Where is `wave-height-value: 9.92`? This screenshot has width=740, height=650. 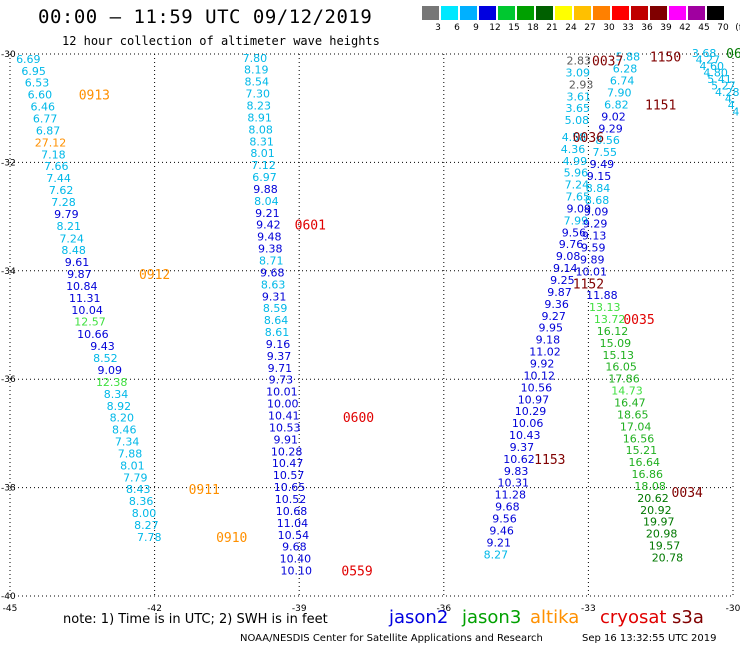
wave-height-value: 9.92 is located at coordinates (542, 363).